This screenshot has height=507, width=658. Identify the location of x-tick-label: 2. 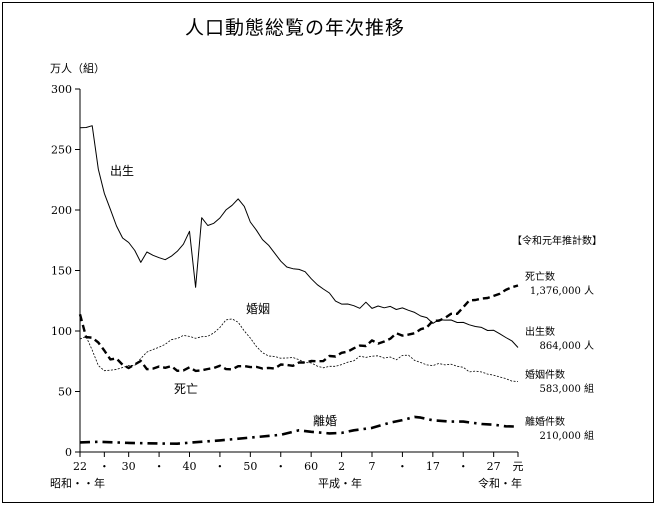
(341, 466).